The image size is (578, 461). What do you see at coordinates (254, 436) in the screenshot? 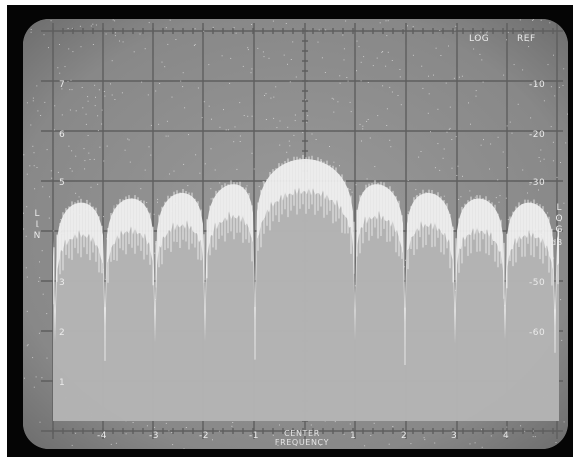
I see `freq-tick-minus1: -1` at bounding box center [254, 436].